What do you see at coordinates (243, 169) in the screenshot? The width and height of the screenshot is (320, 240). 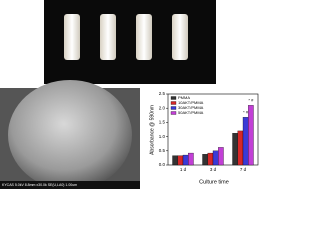 I see `x-tick-label: 7 d` at bounding box center [243, 169].